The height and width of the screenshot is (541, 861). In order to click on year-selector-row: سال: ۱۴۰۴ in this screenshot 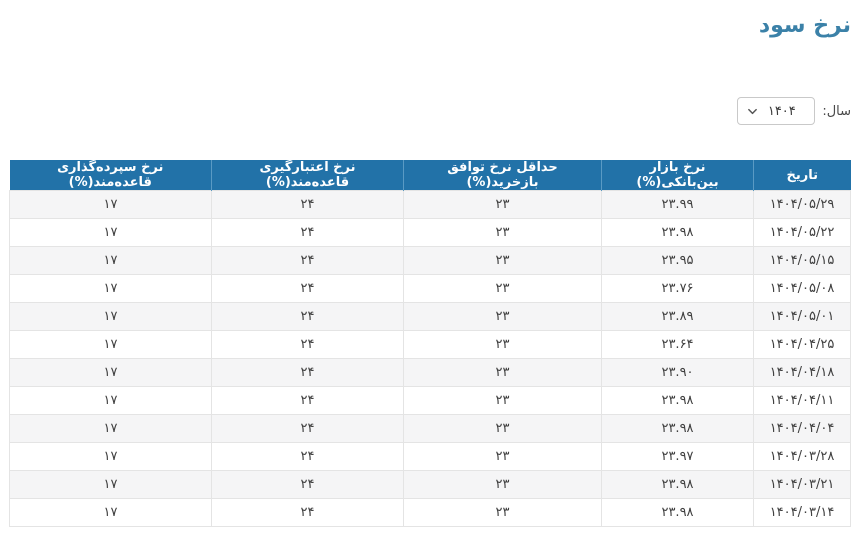, I will do `click(430, 111)`.